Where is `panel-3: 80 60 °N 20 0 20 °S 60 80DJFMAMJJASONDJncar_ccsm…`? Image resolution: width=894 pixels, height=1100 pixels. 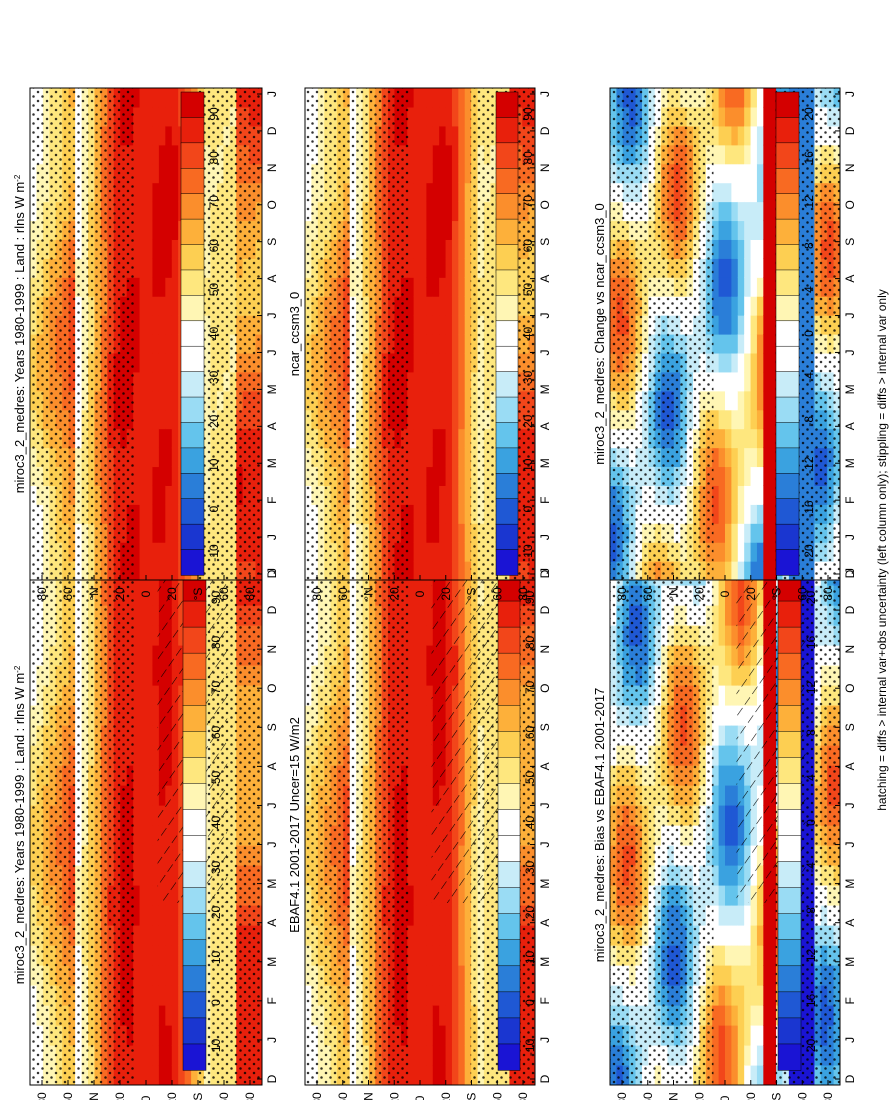 panel-3: 80 60 °N 20 0 20 °S 60 80DJFMAMJJASONDJncar_ccsm… is located at coordinates (419, 344).